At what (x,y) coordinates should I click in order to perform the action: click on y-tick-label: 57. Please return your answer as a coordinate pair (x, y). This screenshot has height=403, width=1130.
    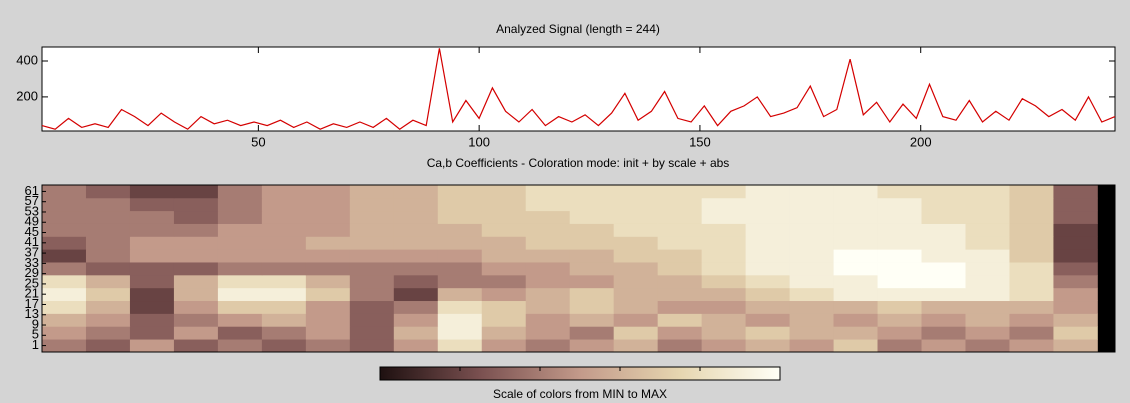
    Looking at the image, I should click on (32, 200).